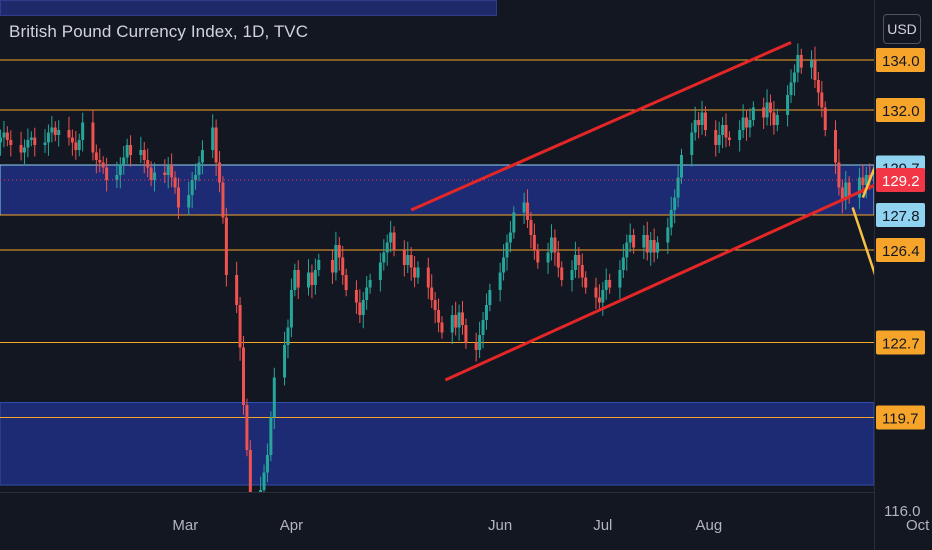 The image size is (932, 550). What do you see at coordinates (874, 275) in the screenshot?
I see `price-axis-divider` at bounding box center [874, 275].